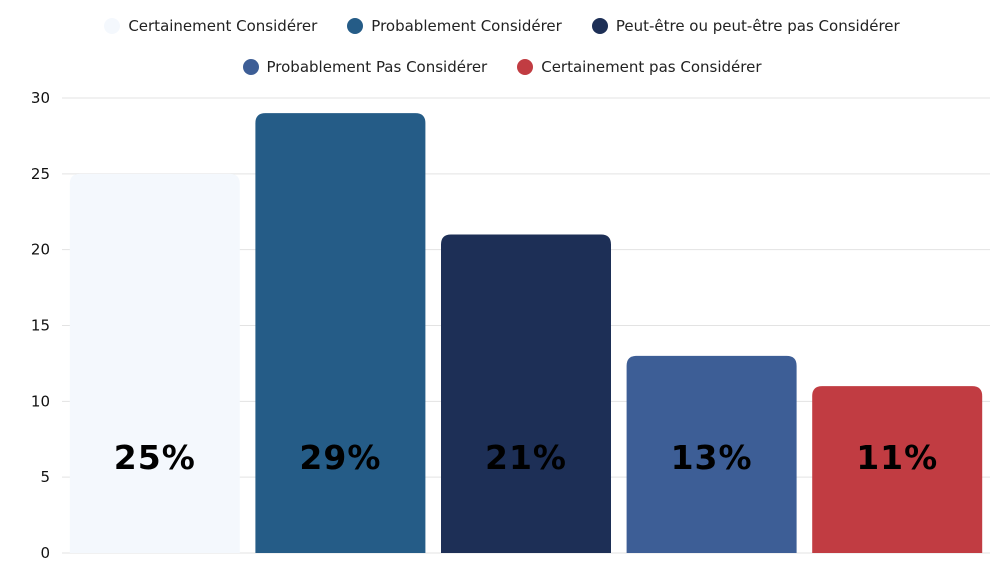  Describe the element at coordinates (897, 457) in the screenshot. I see `data-label-4: 11%` at that location.